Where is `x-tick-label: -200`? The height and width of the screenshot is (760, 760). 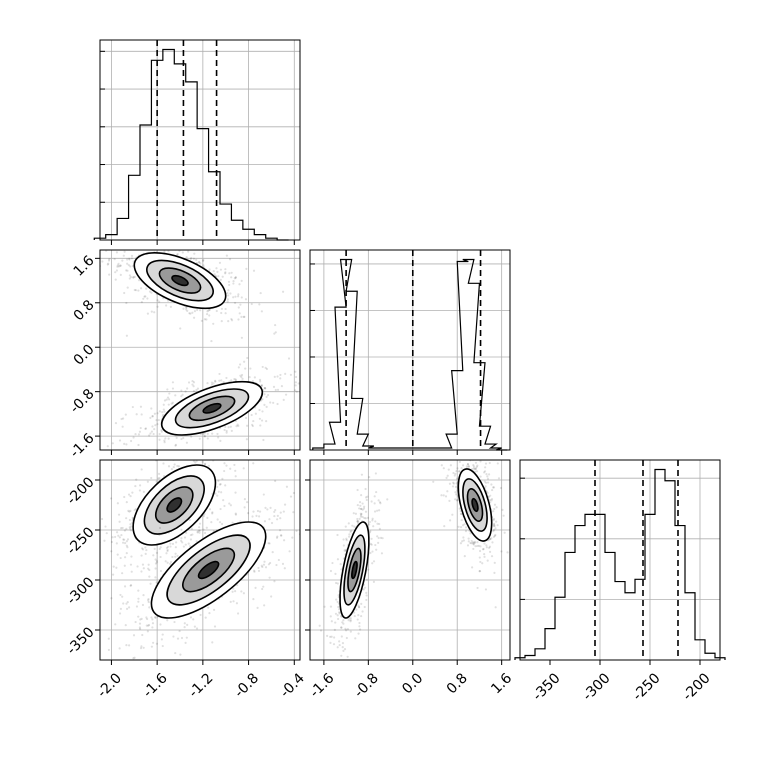 x-tick-label: -200 is located at coordinates (697, 687).